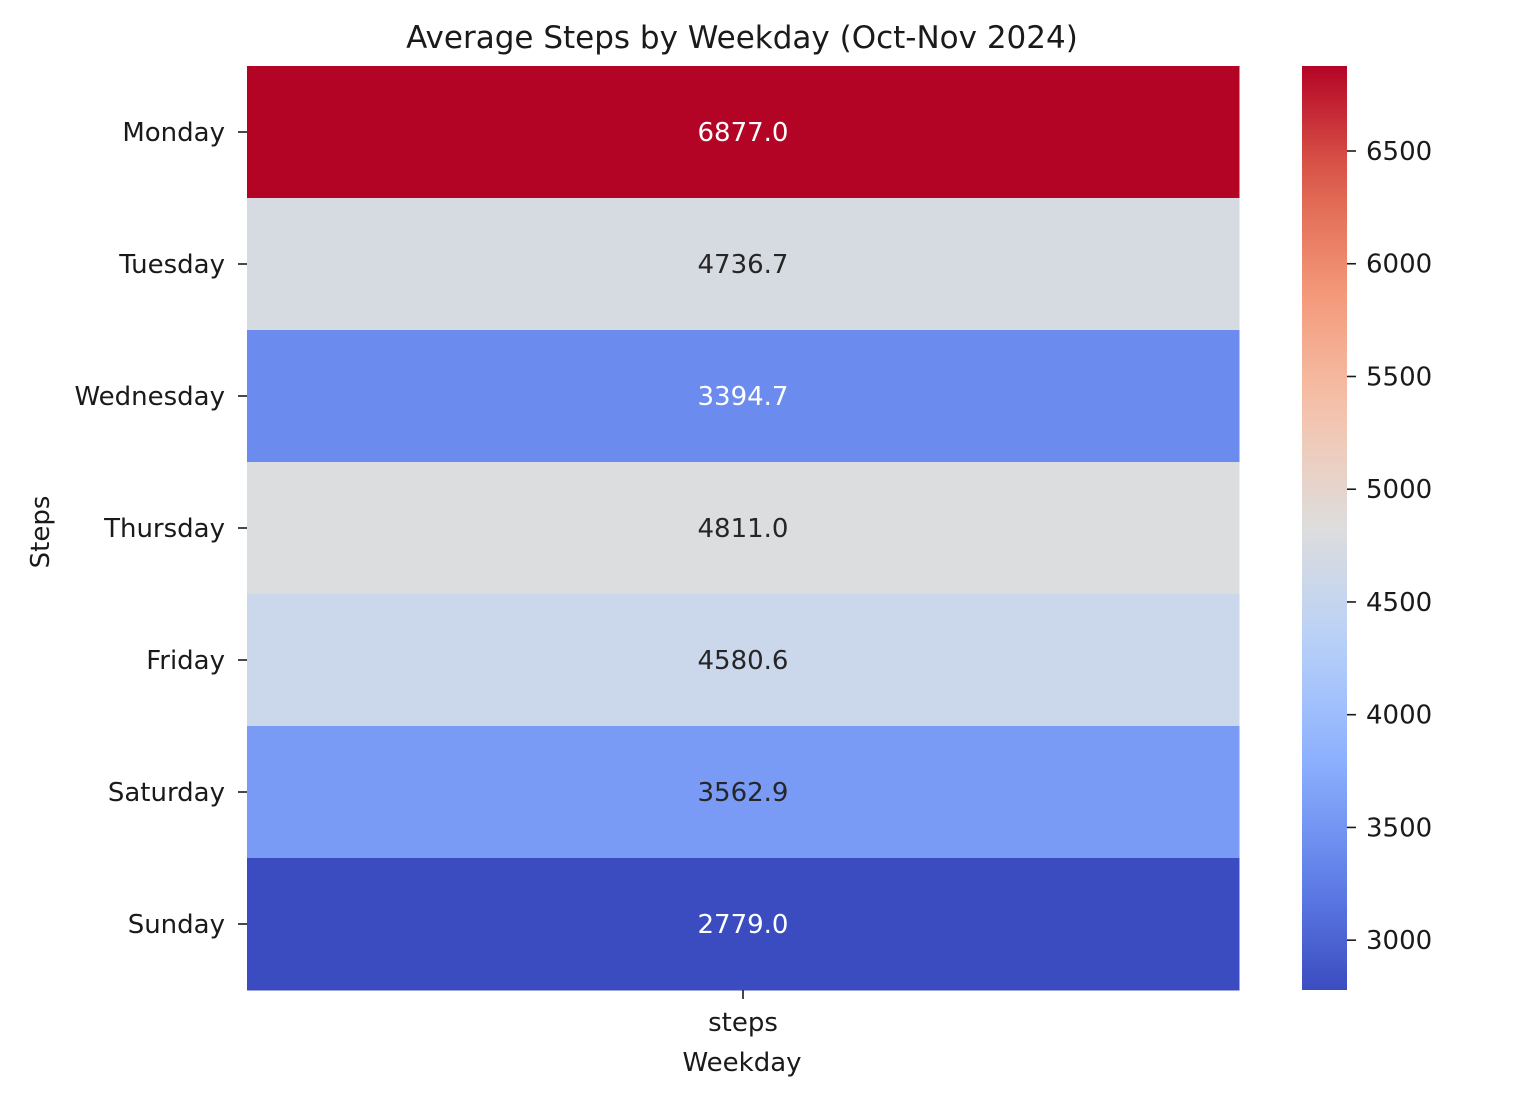 The width and height of the screenshot is (1540, 1102). What do you see at coordinates (741, 1063) in the screenshot?
I see `x-axis-label: Weekday` at bounding box center [741, 1063].